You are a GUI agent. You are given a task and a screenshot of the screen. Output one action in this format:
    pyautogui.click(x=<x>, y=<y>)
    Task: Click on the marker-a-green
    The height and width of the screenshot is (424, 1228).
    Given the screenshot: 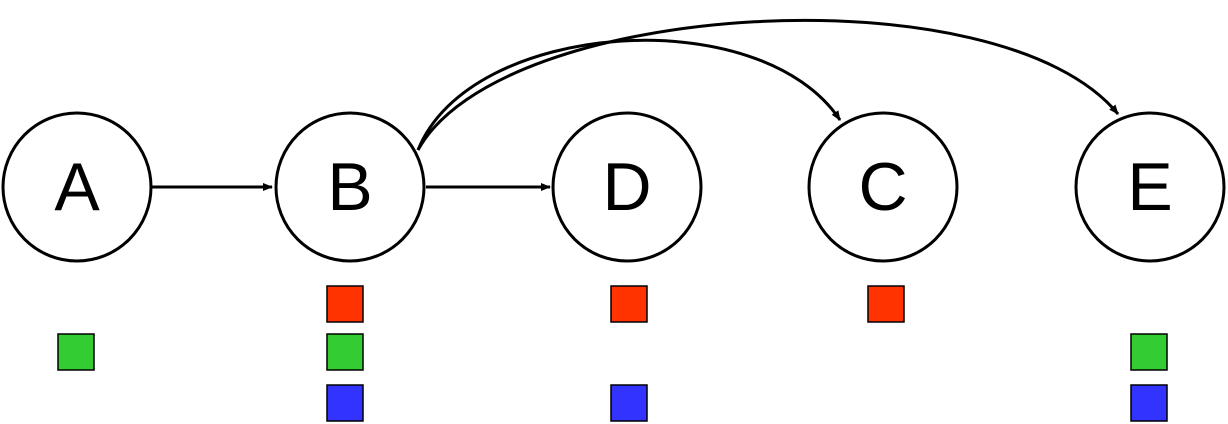 What is the action you would take?
    pyautogui.click(x=76, y=352)
    